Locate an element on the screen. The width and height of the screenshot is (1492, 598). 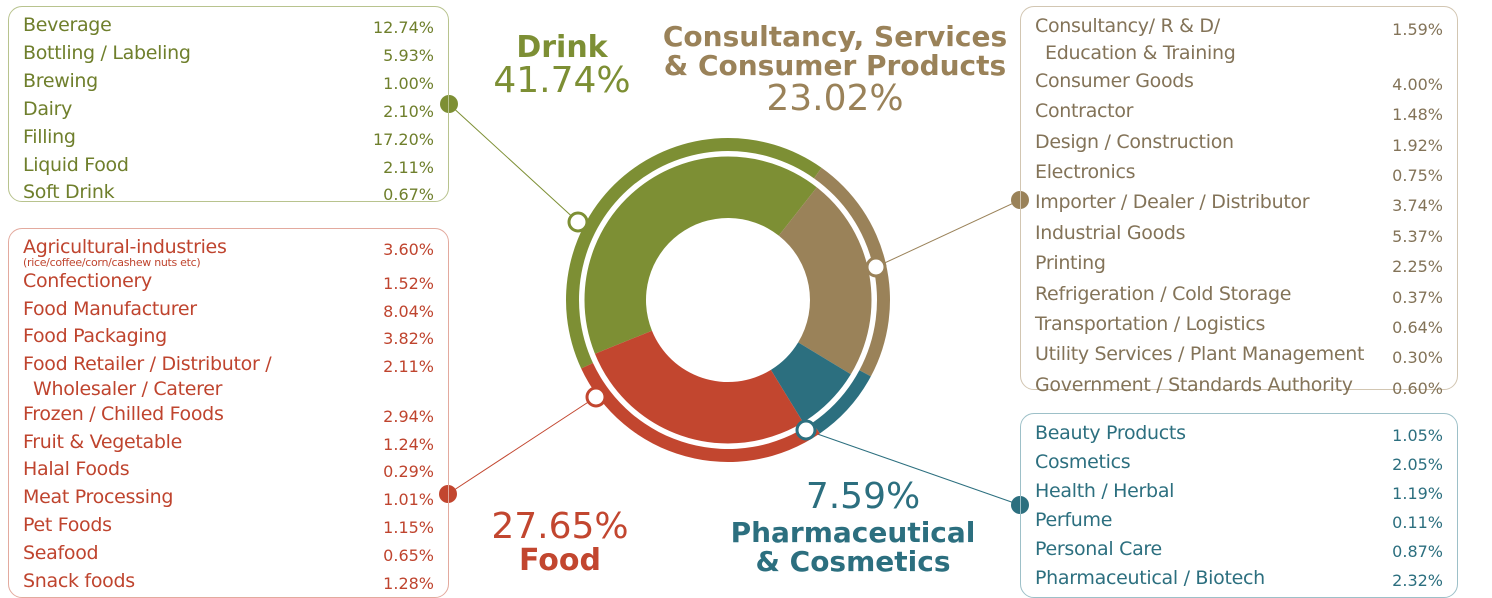
breakdown-row: Dairy 2.10% is located at coordinates (228, 111).